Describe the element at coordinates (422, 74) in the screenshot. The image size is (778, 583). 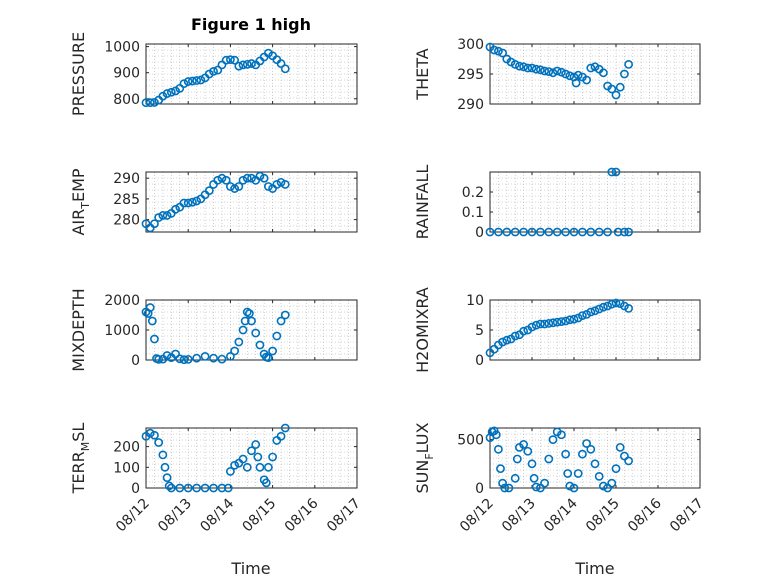
I see `y-axis-label-main: THETA` at that location.